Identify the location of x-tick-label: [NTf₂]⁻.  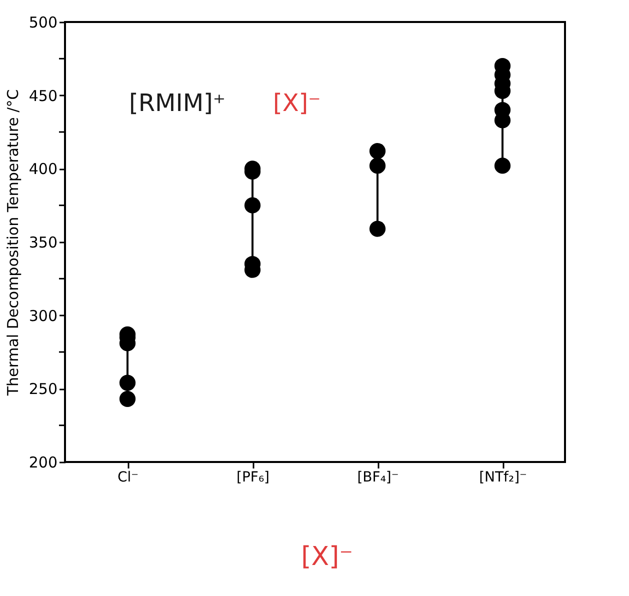
(503, 478).